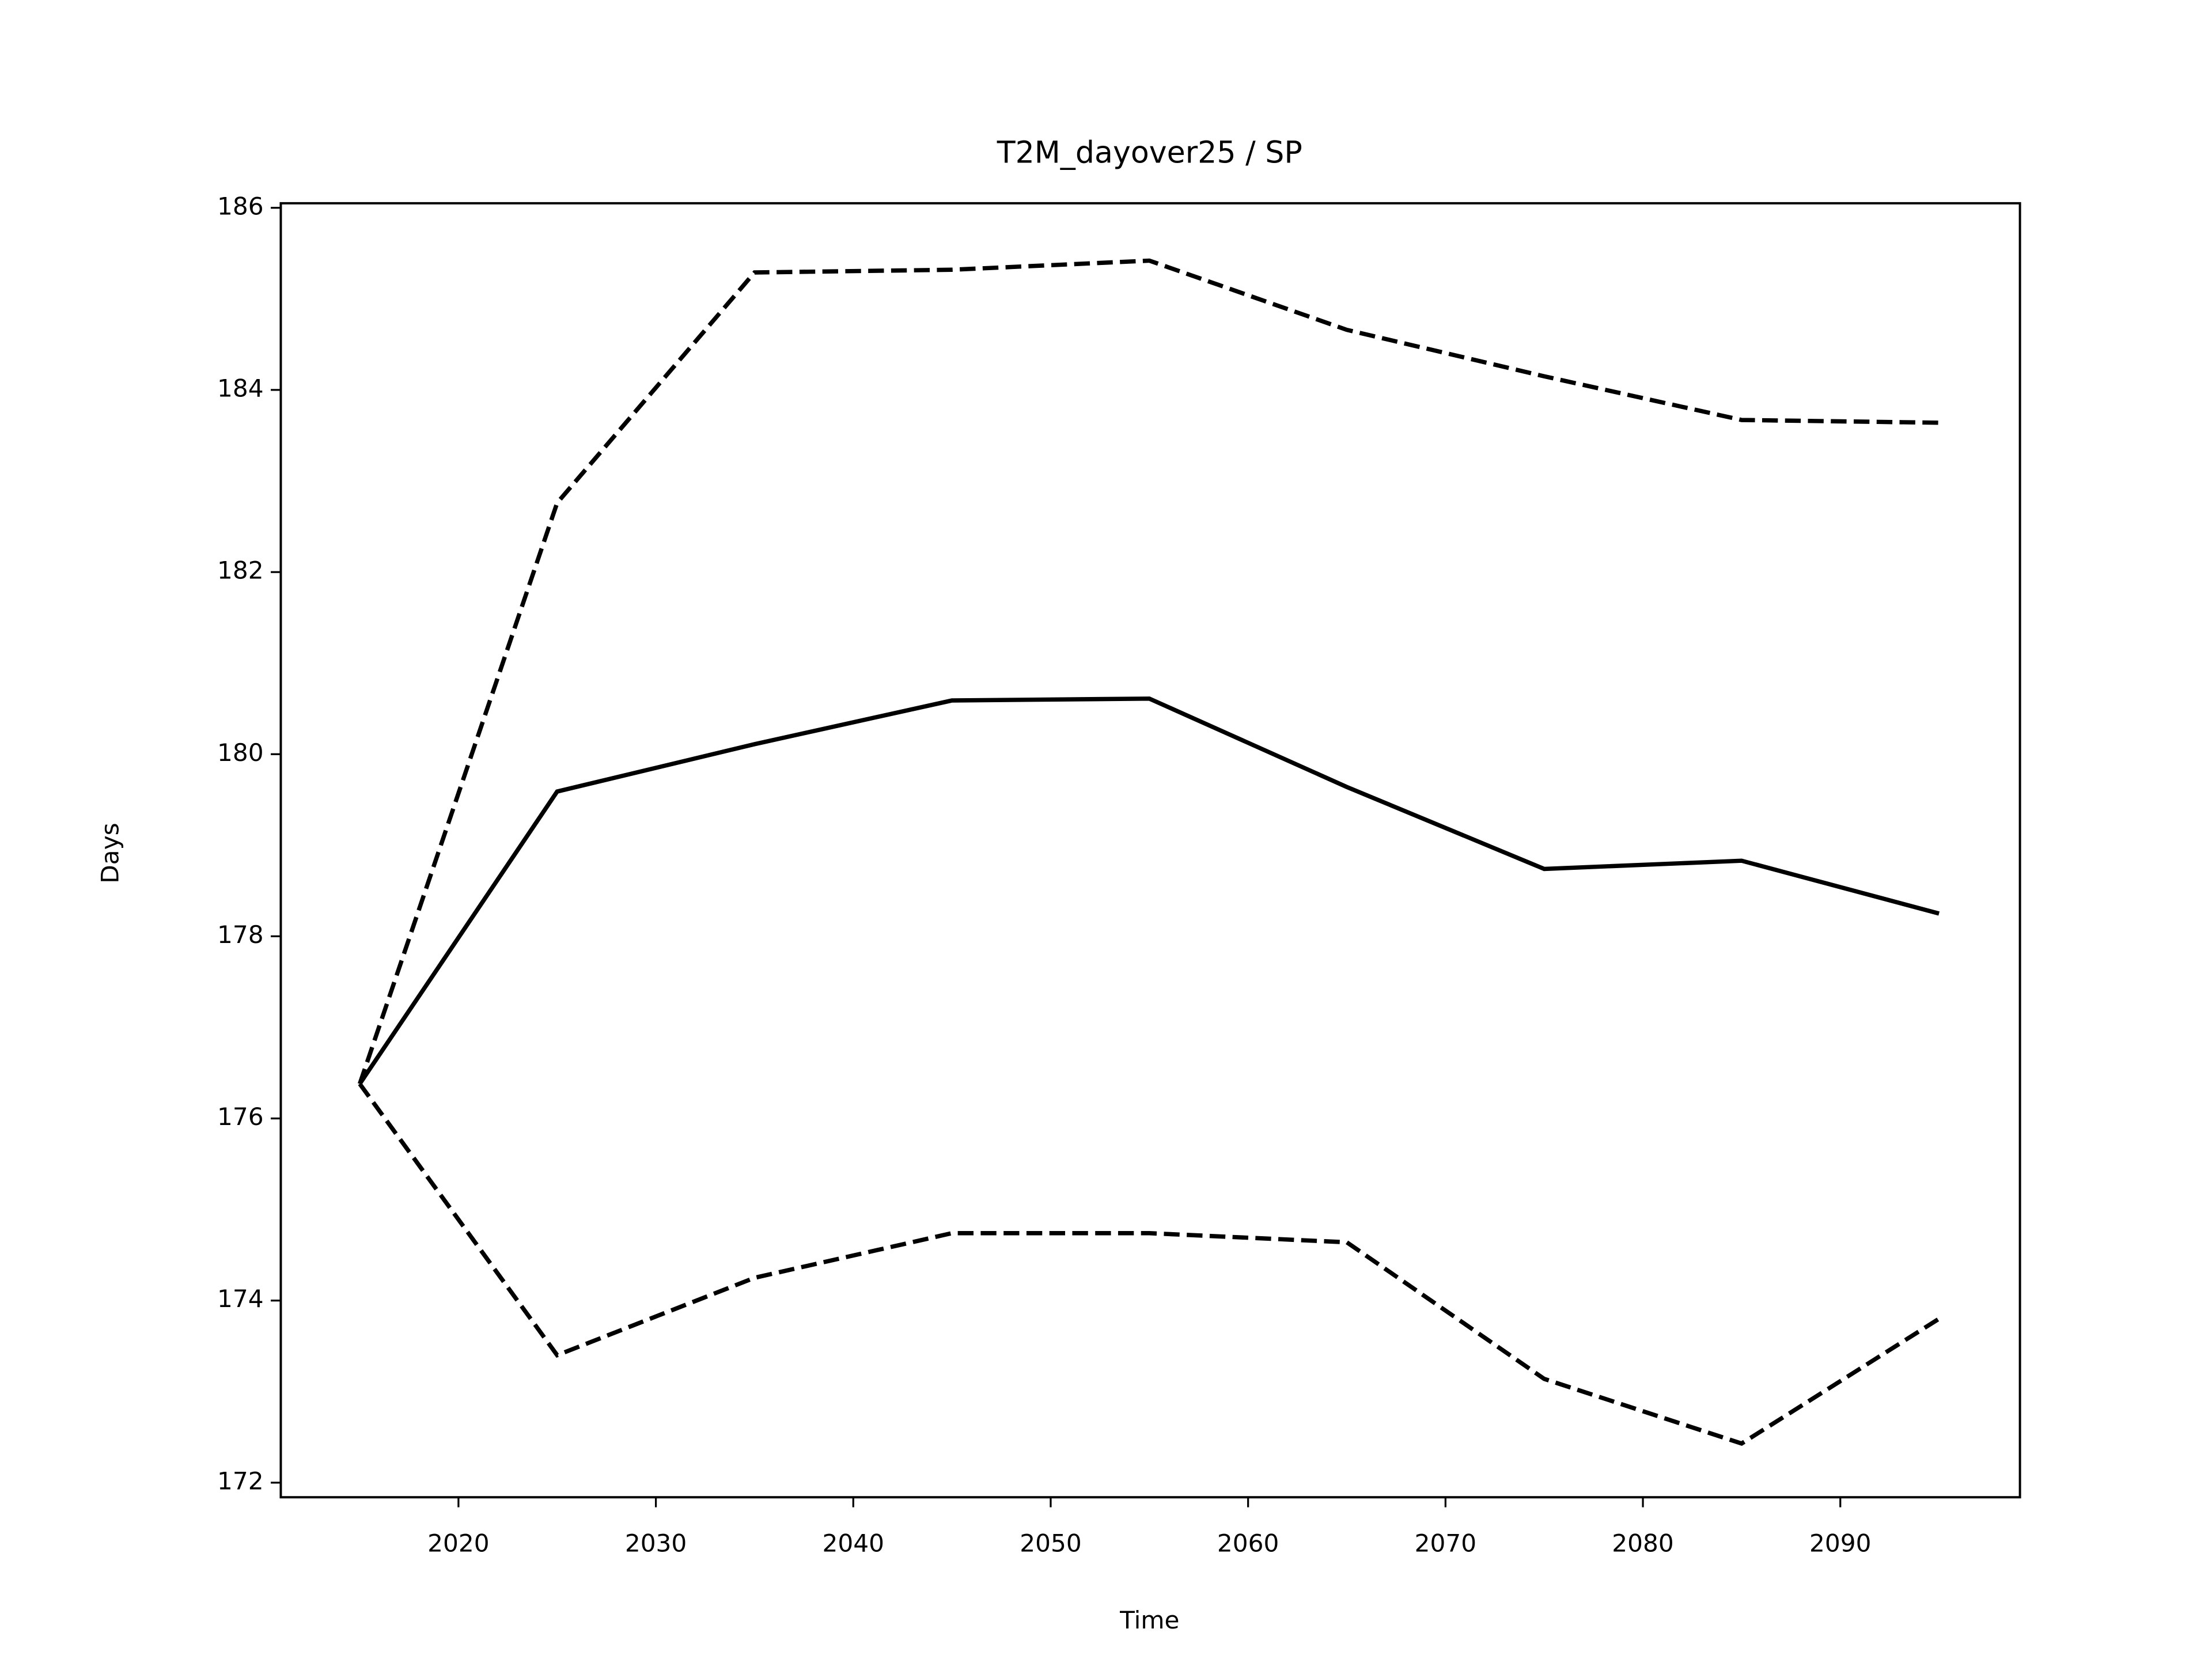  What do you see at coordinates (240, 1117) in the screenshot?
I see `y-tick-label: 176` at bounding box center [240, 1117].